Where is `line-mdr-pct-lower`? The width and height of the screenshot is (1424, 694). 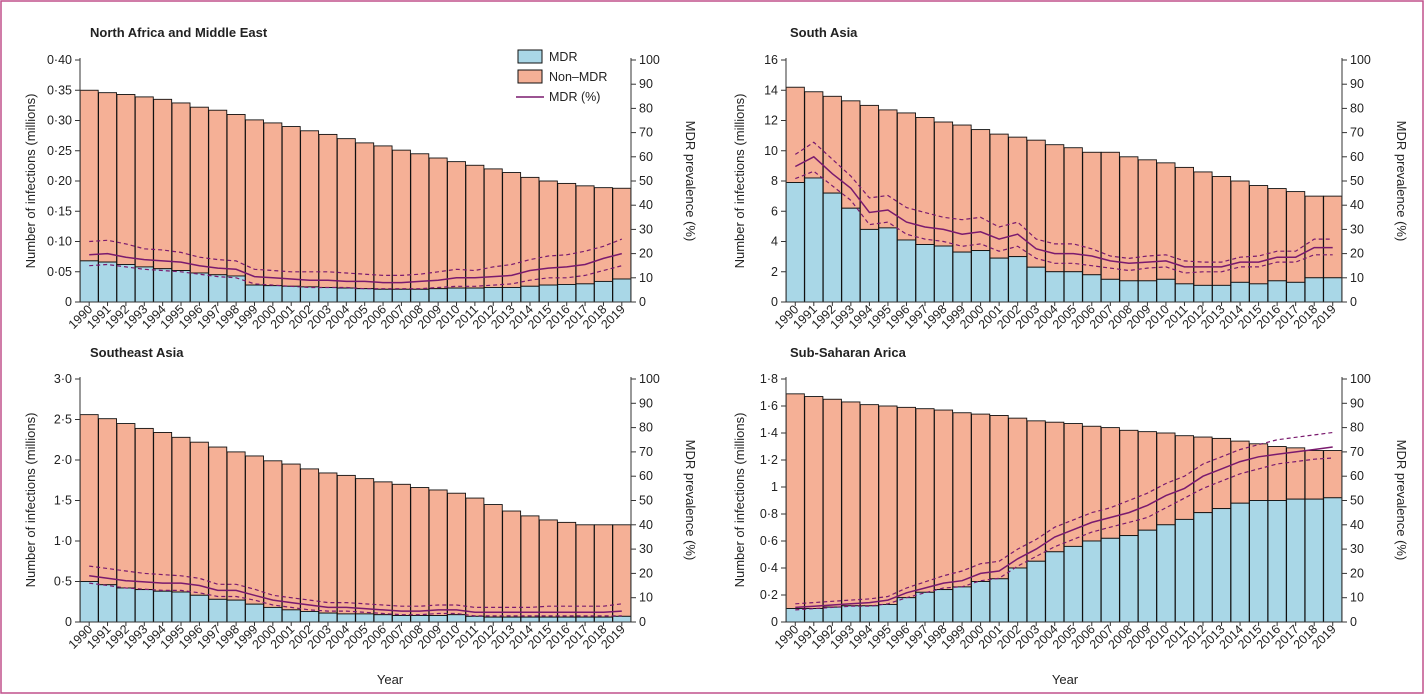
line-mdr-pct-lower is located at coordinates (355, 599).